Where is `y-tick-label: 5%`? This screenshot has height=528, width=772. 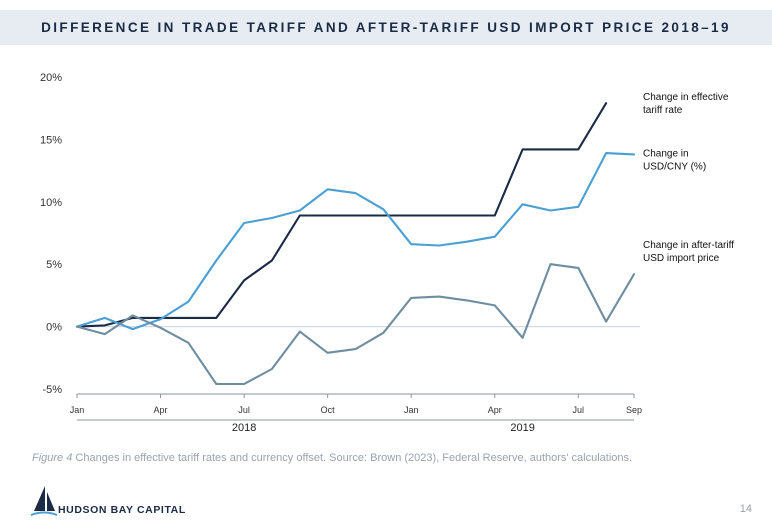 y-tick-label: 5% is located at coordinates (54, 265).